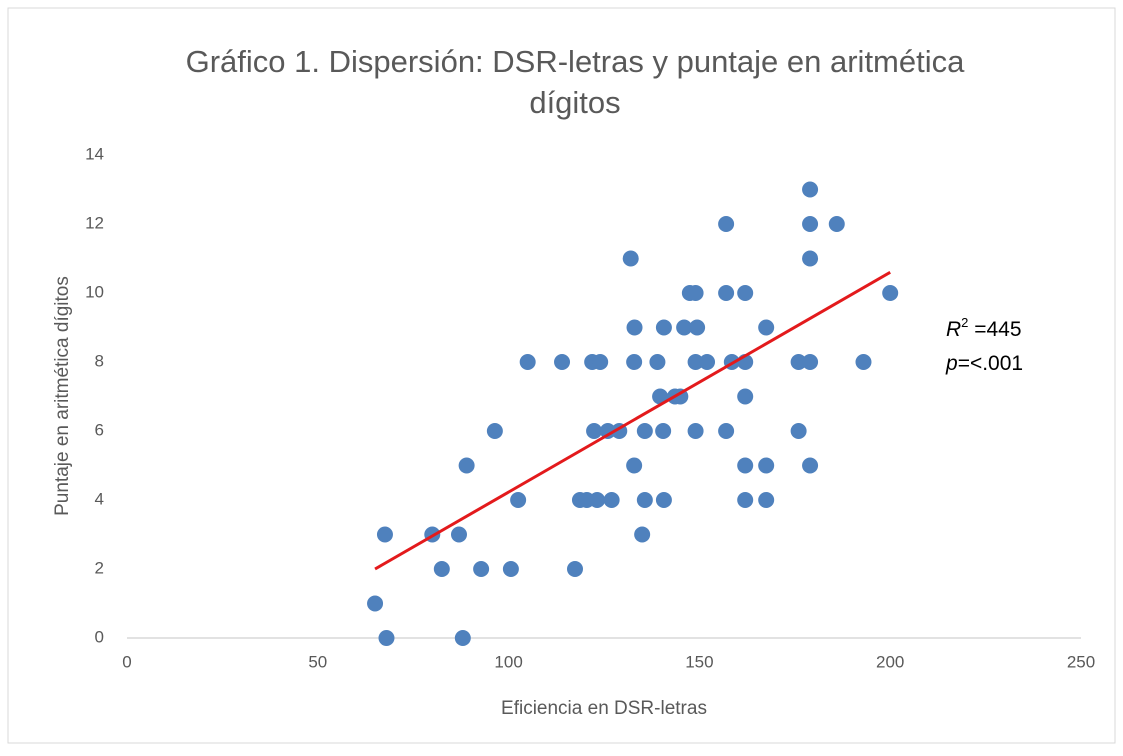 This screenshot has width=1123, height=756. Describe the element at coordinates (508, 661) in the screenshot. I see `x-tick-label: 100` at that location.